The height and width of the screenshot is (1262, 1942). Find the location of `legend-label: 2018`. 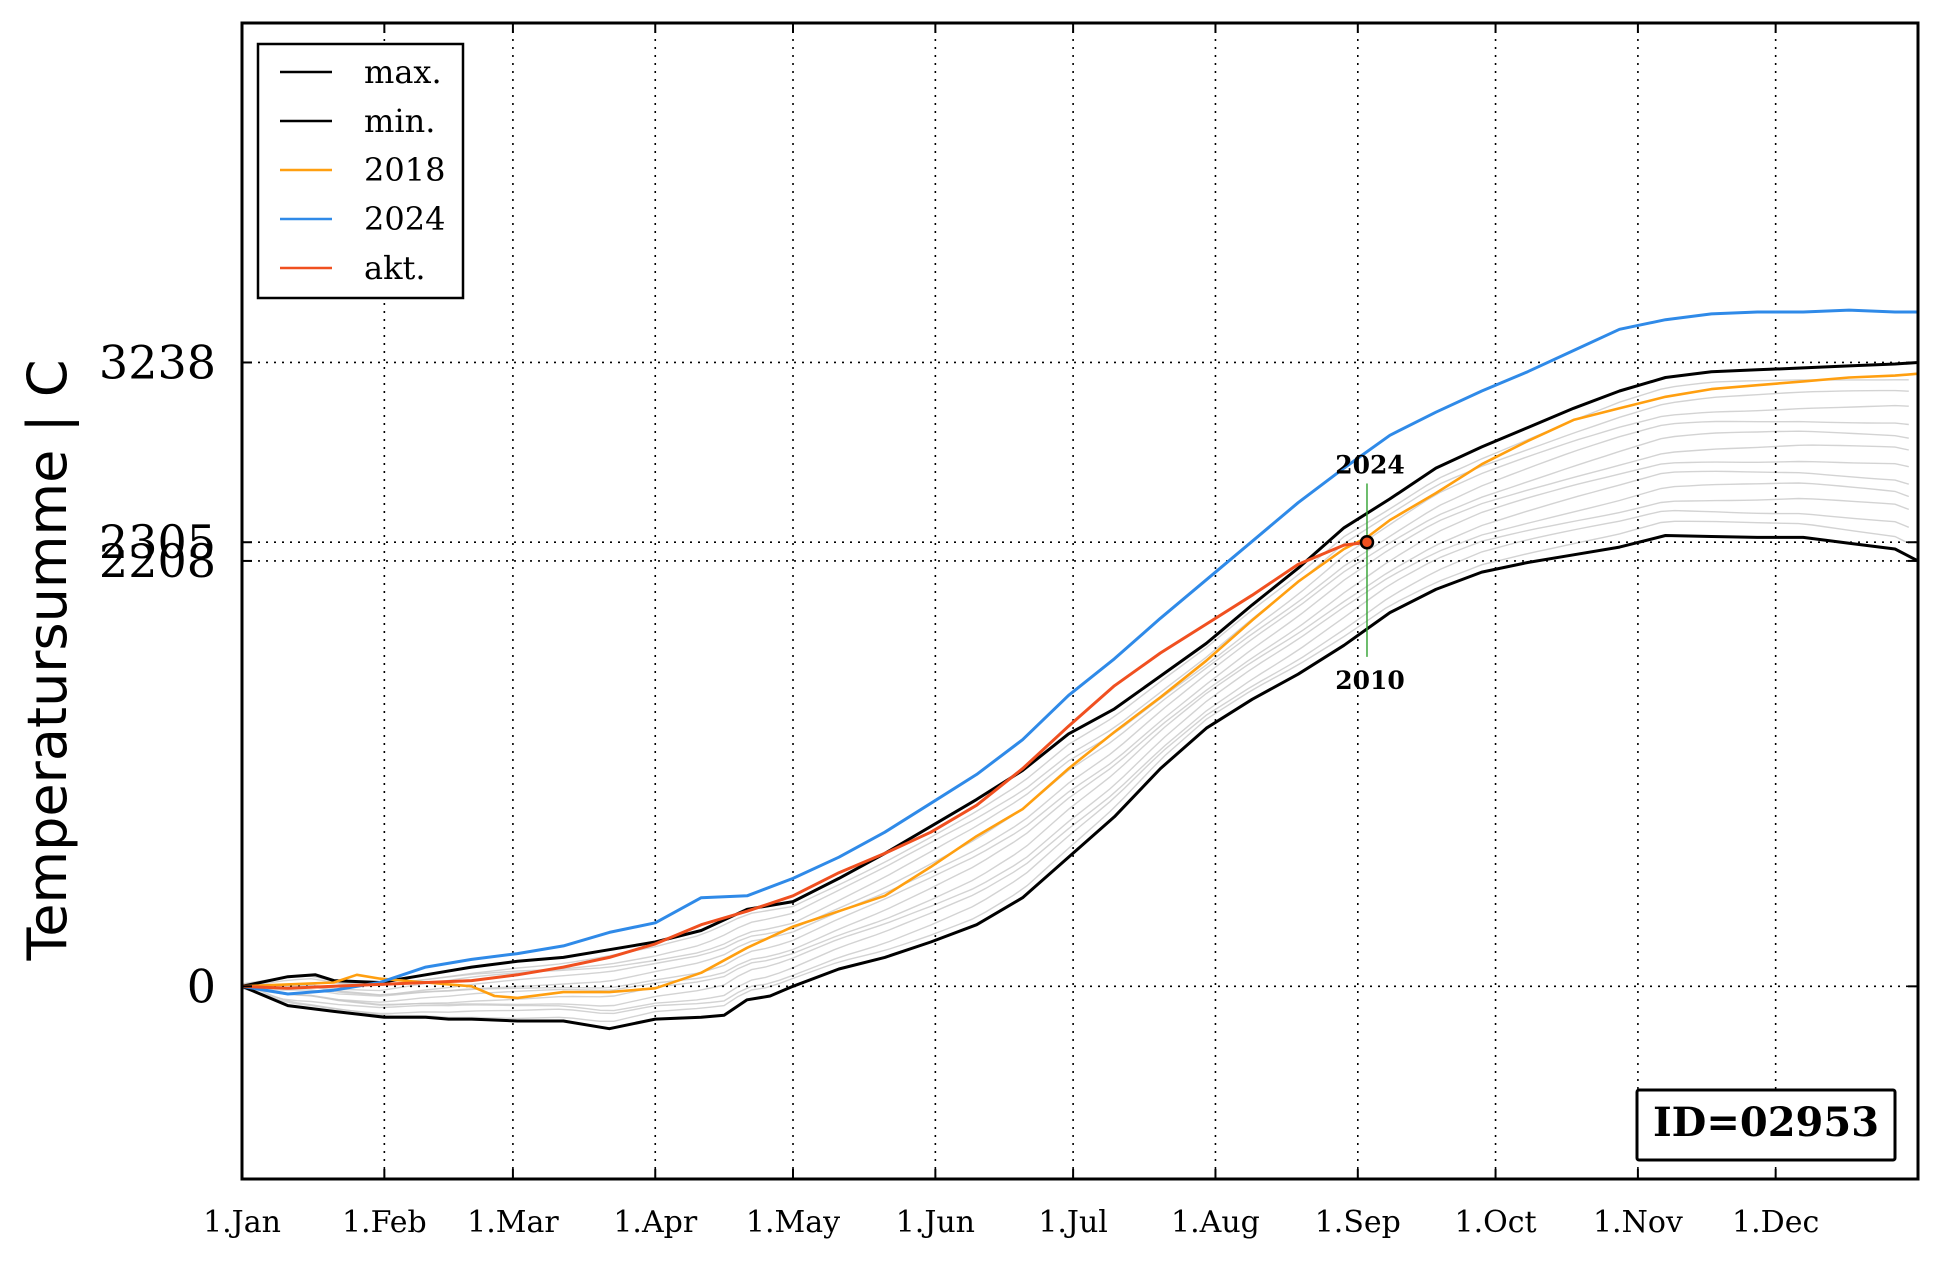

legend-label: 2018 is located at coordinates (404, 170).